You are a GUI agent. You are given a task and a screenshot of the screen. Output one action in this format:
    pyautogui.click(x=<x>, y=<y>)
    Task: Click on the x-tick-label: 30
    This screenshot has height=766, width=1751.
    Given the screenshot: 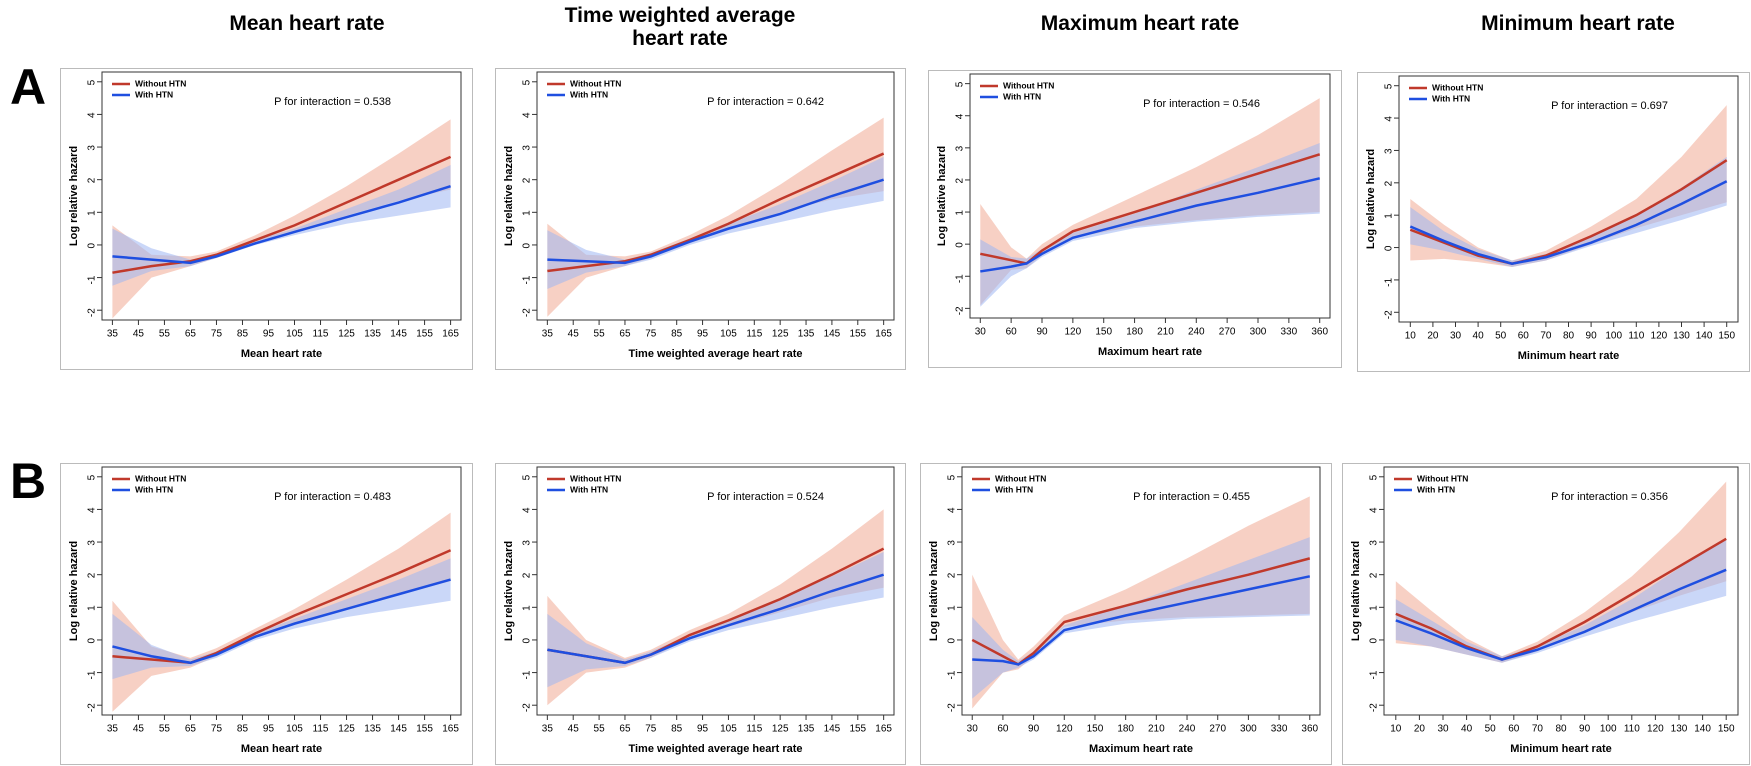 What is the action you would take?
    pyautogui.click(x=973, y=729)
    